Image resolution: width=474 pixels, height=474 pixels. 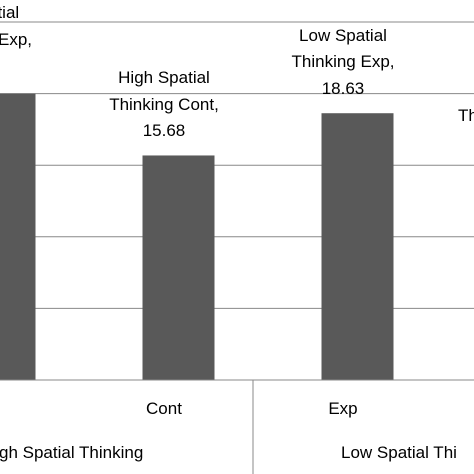 What do you see at coordinates (164, 104) in the screenshot?
I see `data-label-2-line-2: Thinking Cont,` at bounding box center [164, 104].